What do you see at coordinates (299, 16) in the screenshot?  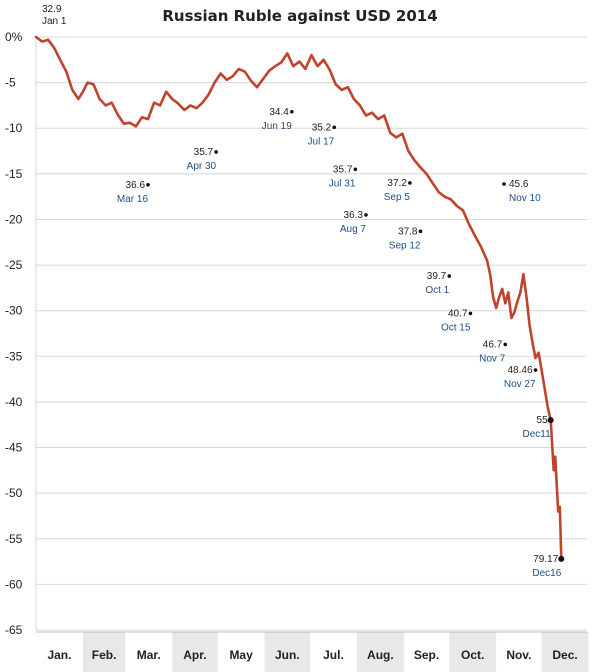 I see `chart-title: Russian Ruble against USD 2014` at bounding box center [299, 16].